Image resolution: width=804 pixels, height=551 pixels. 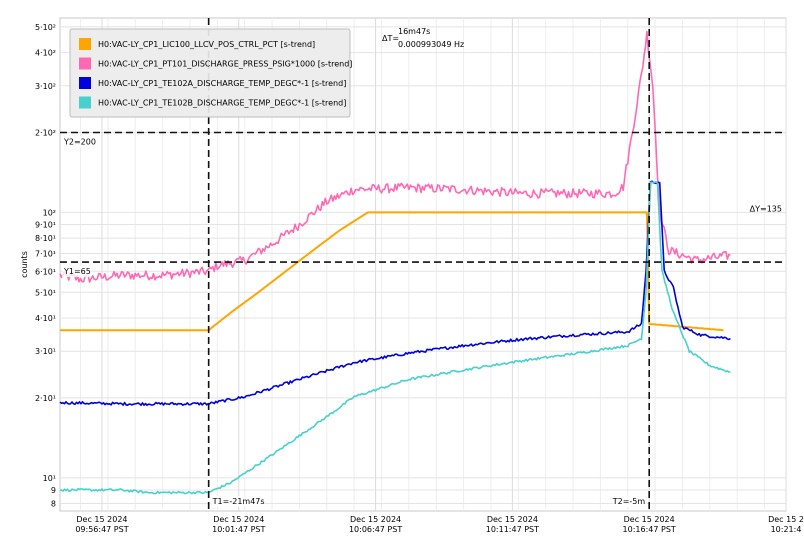 What do you see at coordinates (53, 504) in the screenshot?
I see `y-tick-label: 8` at bounding box center [53, 504].